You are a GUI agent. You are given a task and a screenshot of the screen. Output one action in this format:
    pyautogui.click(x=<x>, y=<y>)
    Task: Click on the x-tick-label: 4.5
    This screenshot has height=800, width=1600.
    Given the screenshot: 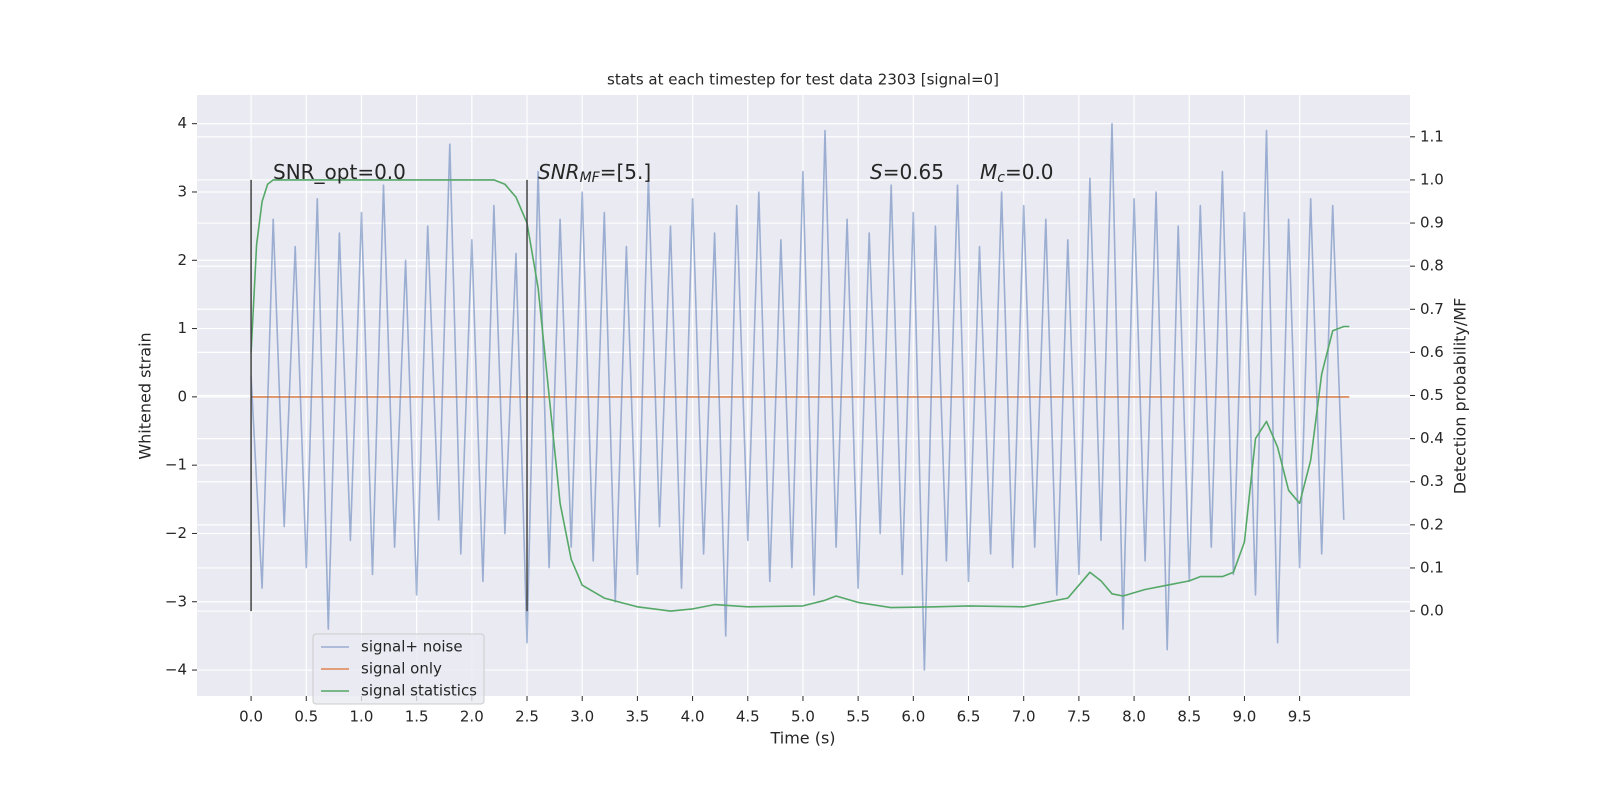 What is the action you would take?
    pyautogui.click(x=748, y=717)
    